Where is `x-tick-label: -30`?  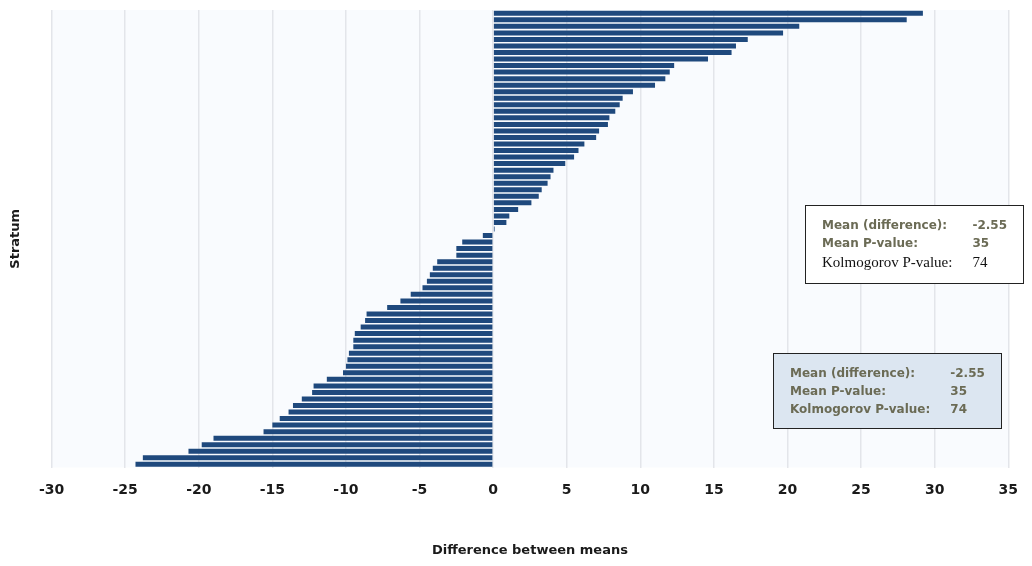
x-tick-label: -30 is located at coordinates (51, 488).